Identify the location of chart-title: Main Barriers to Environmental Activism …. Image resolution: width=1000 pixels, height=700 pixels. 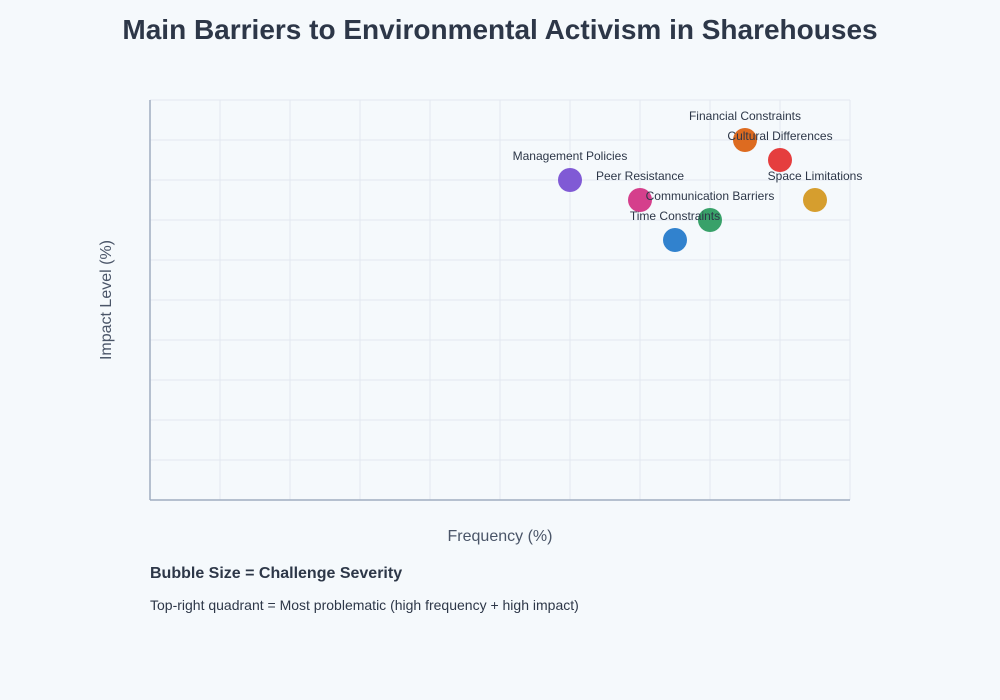
(500, 29).